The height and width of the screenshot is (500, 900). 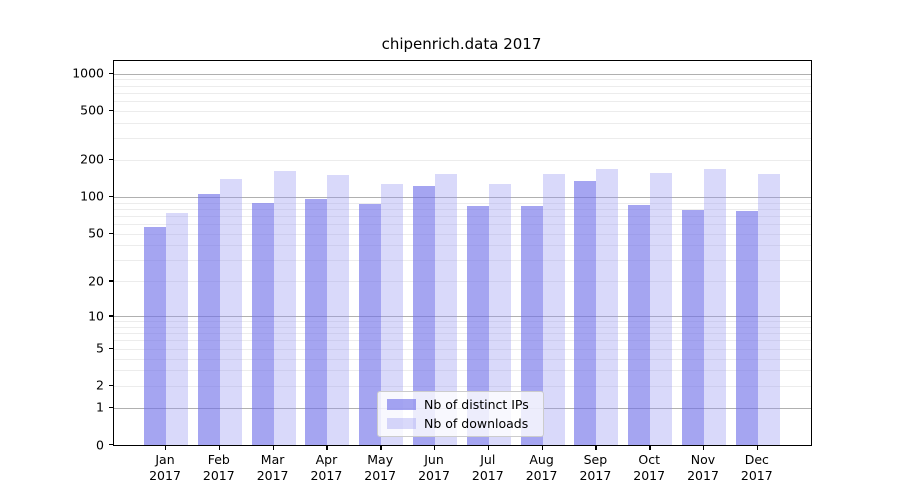 What do you see at coordinates (542, 448) in the screenshot?
I see `x-tick-aug` at bounding box center [542, 448].